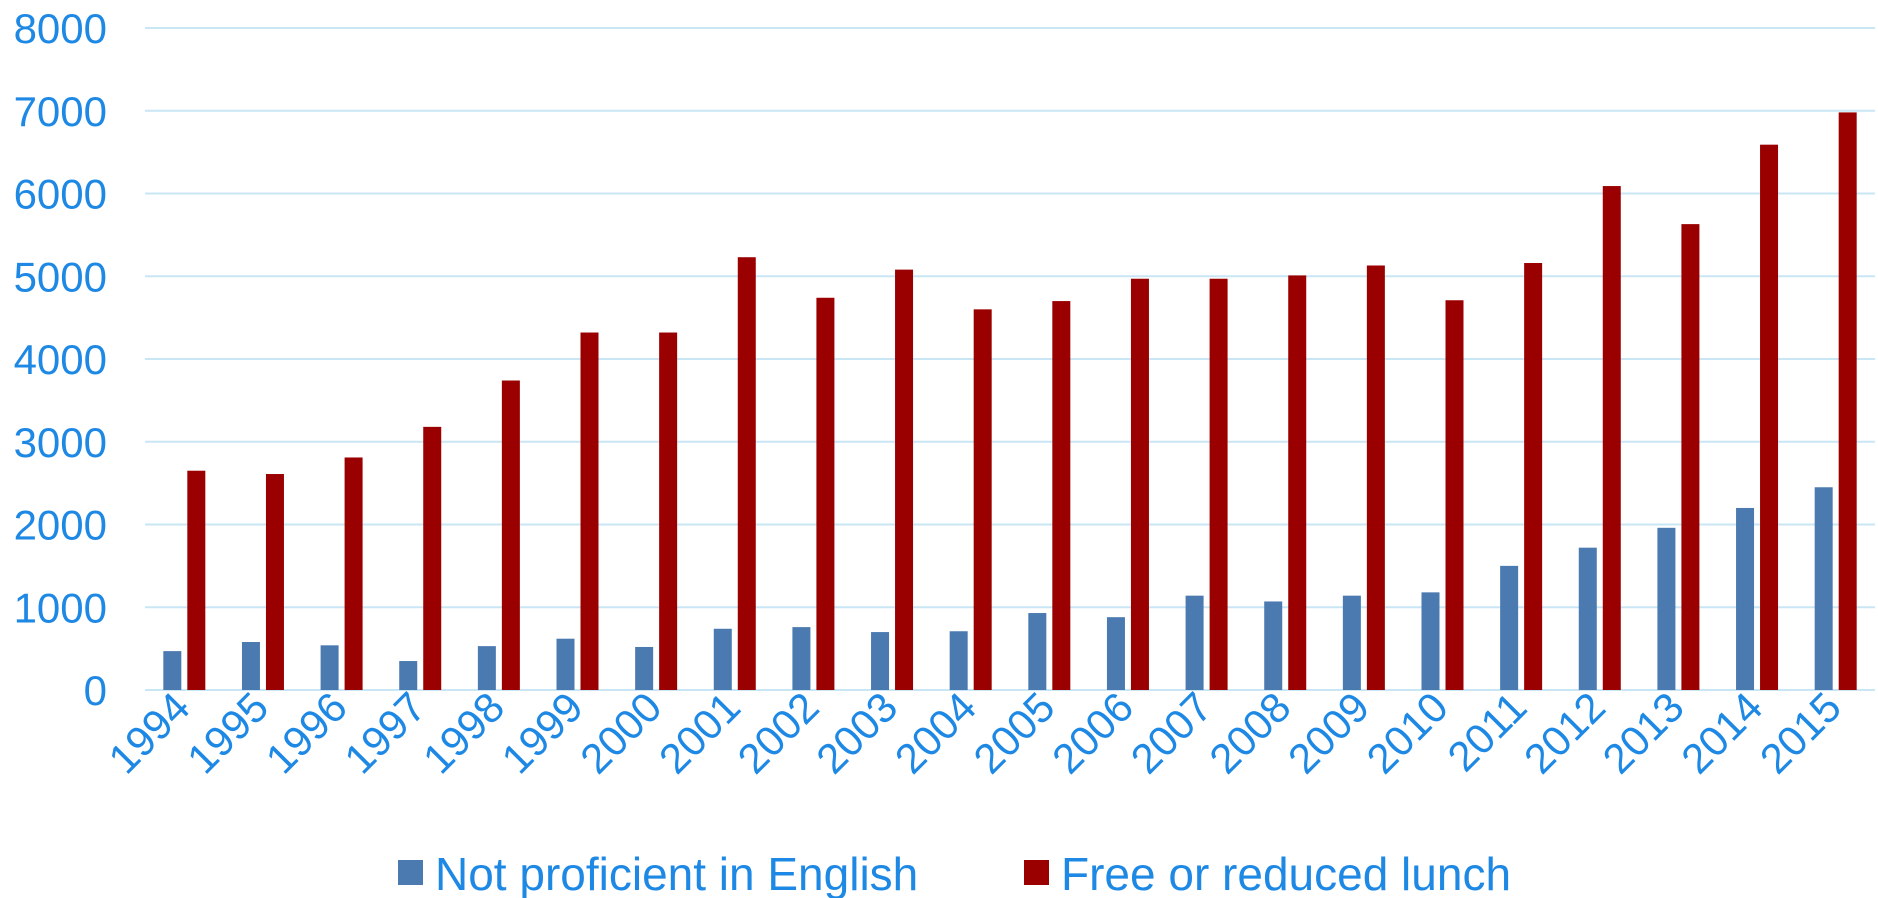 The width and height of the screenshot is (1878, 898). What do you see at coordinates (1666, 608) in the screenshot?
I see `bar-not-proficient-2013` at bounding box center [1666, 608].